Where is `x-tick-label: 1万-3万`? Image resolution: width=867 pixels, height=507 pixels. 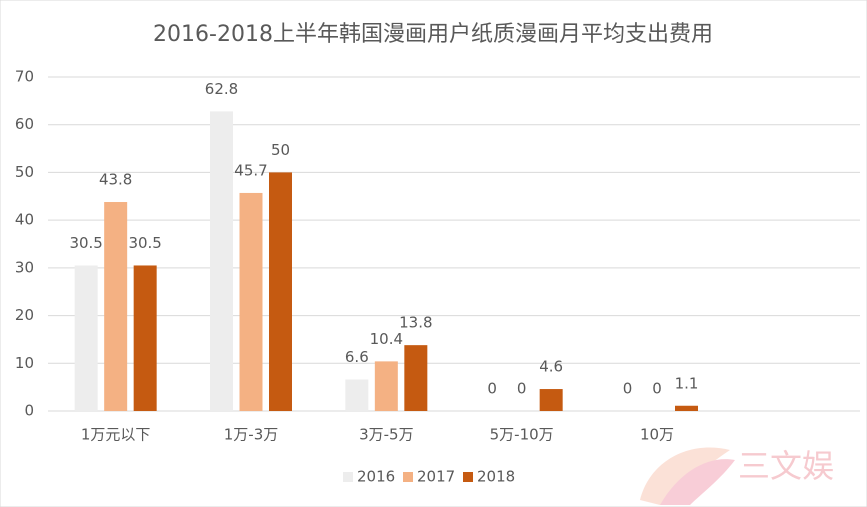
x-tick-label: 1万-3万 is located at coordinates (251, 435).